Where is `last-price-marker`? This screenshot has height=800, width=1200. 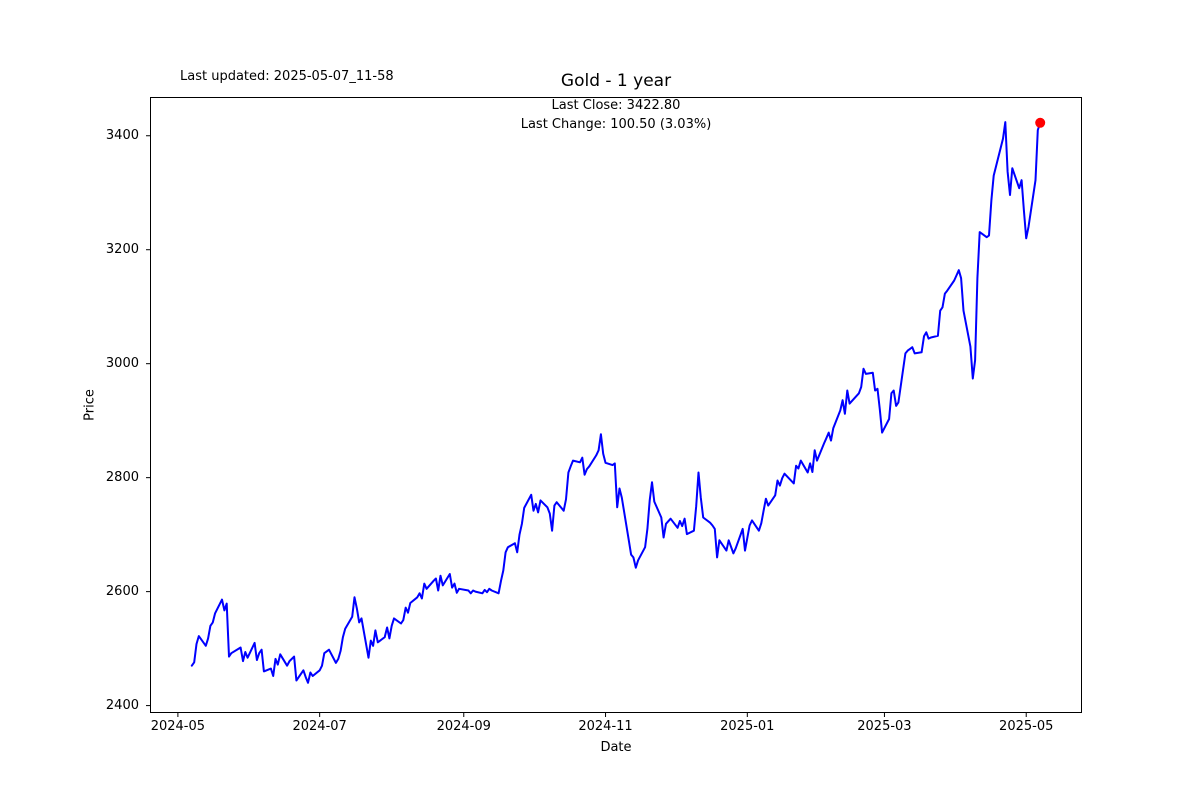 last-price-marker is located at coordinates (1040, 122).